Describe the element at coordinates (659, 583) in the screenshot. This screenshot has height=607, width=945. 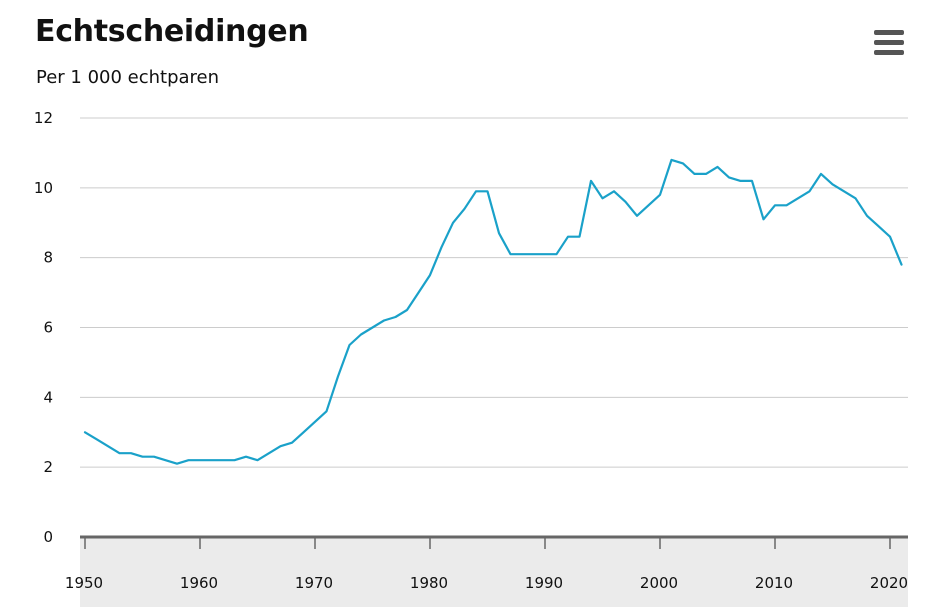
I see `x-tick-label: 2000` at that location.